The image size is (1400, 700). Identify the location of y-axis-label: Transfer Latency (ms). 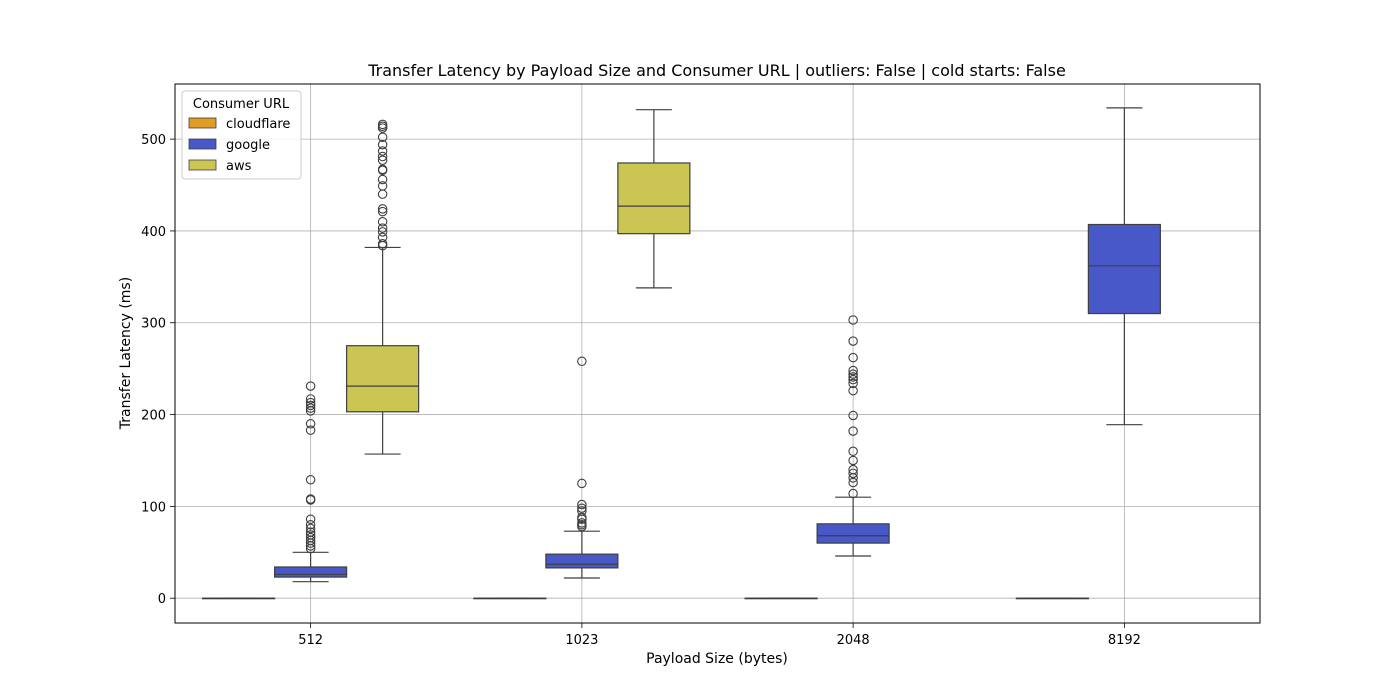
(126, 353).